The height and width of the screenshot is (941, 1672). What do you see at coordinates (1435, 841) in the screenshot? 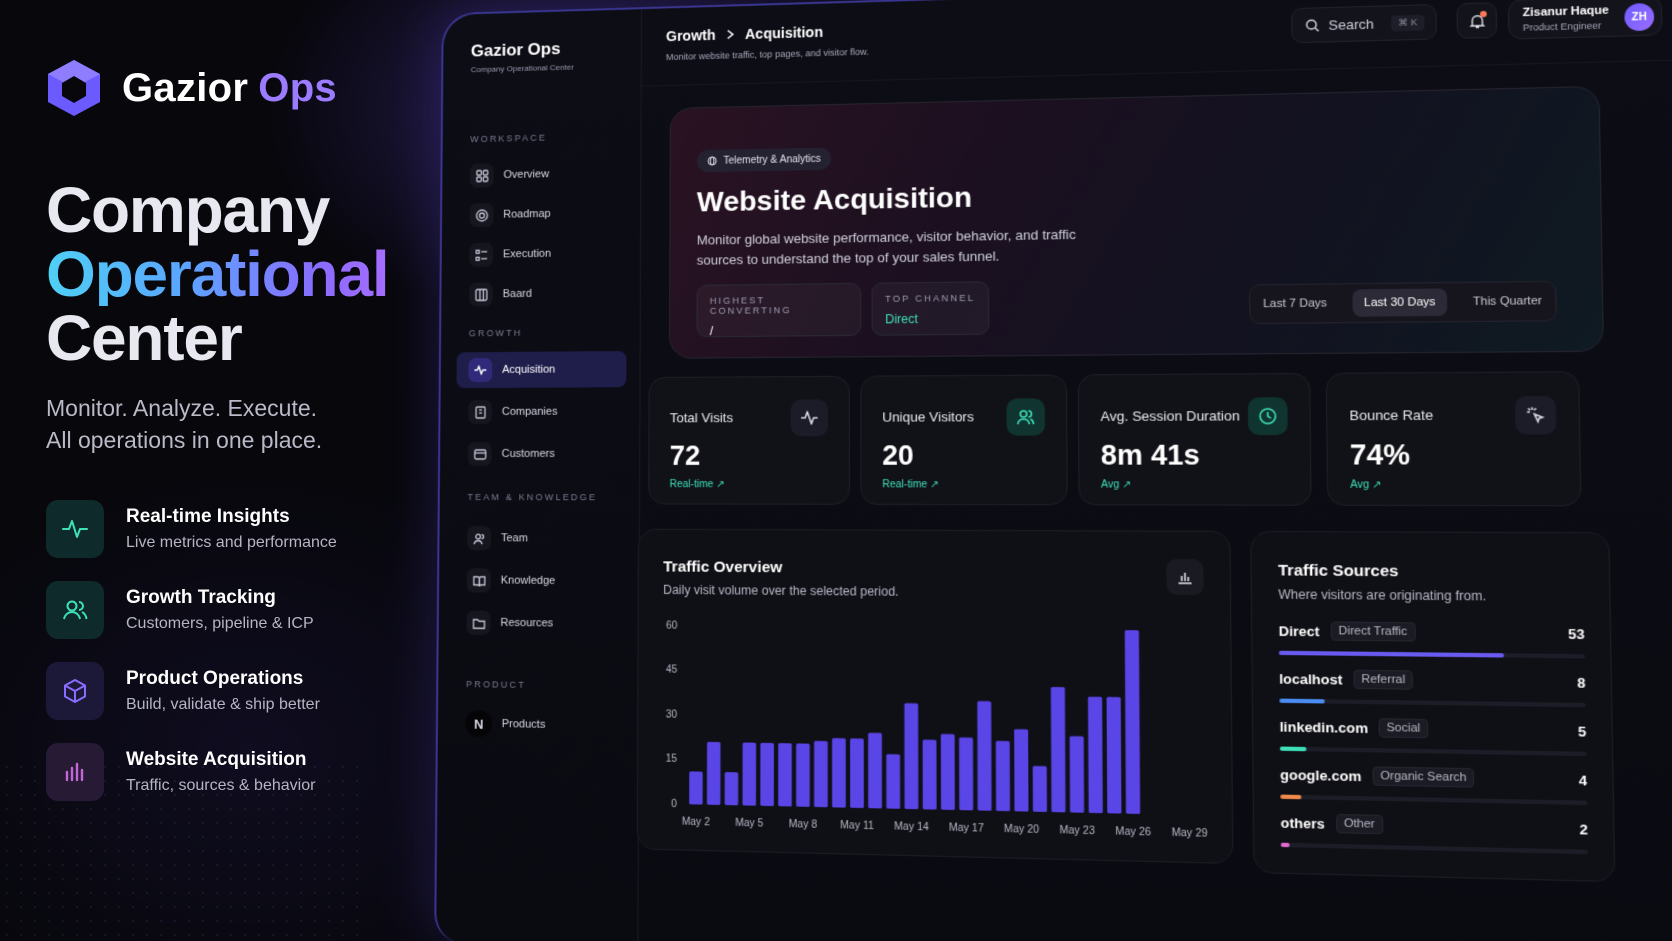
I see `traffic-source-row: others Other 2` at bounding box center [1435, 841].